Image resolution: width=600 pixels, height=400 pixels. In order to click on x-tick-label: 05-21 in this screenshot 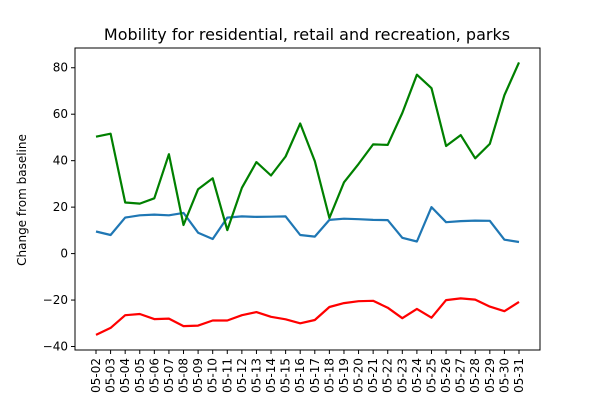, I will do `click(373, 375)`.